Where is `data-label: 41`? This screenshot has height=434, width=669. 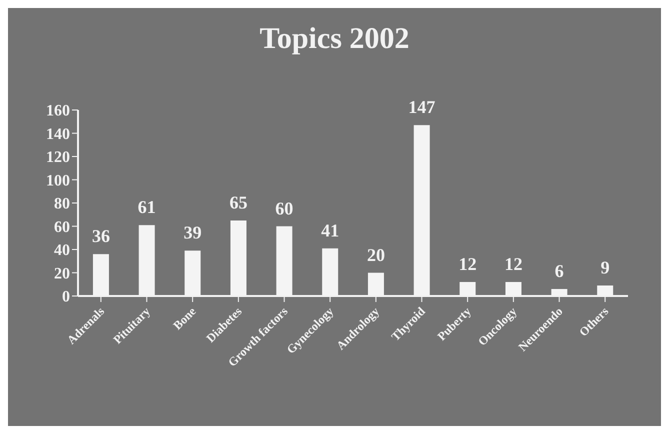
data-label: 41 is located at coordinates (330, 230).